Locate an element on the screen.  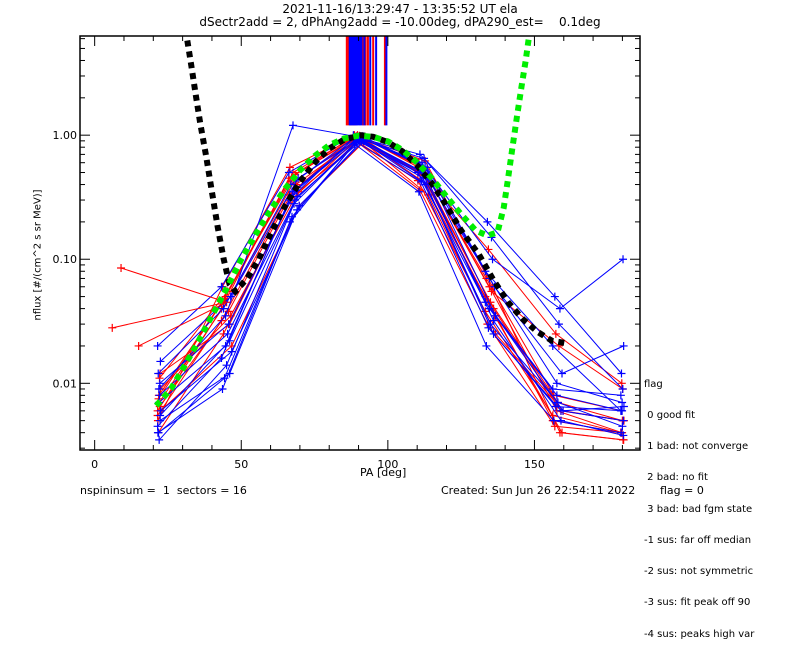
legend-item: 0 good fit is located at coordinates (670, 416).